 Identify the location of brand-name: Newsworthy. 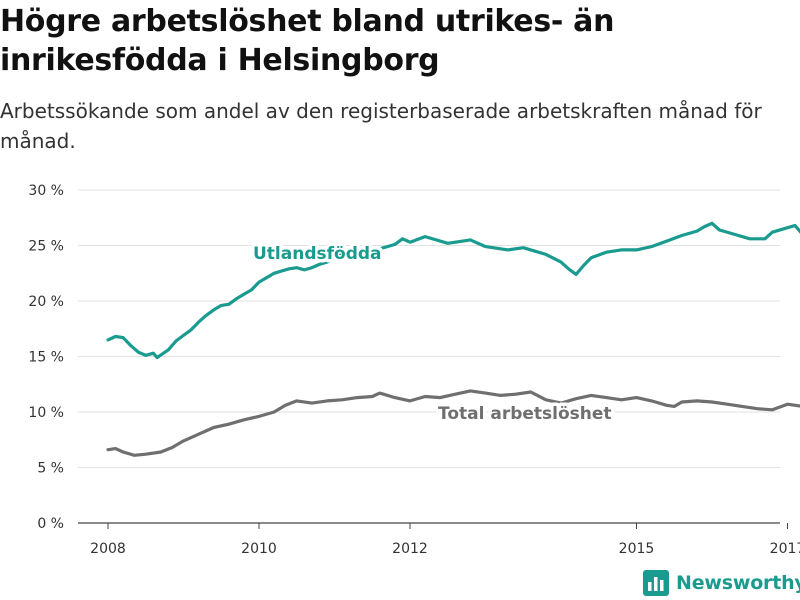
(738, 583).